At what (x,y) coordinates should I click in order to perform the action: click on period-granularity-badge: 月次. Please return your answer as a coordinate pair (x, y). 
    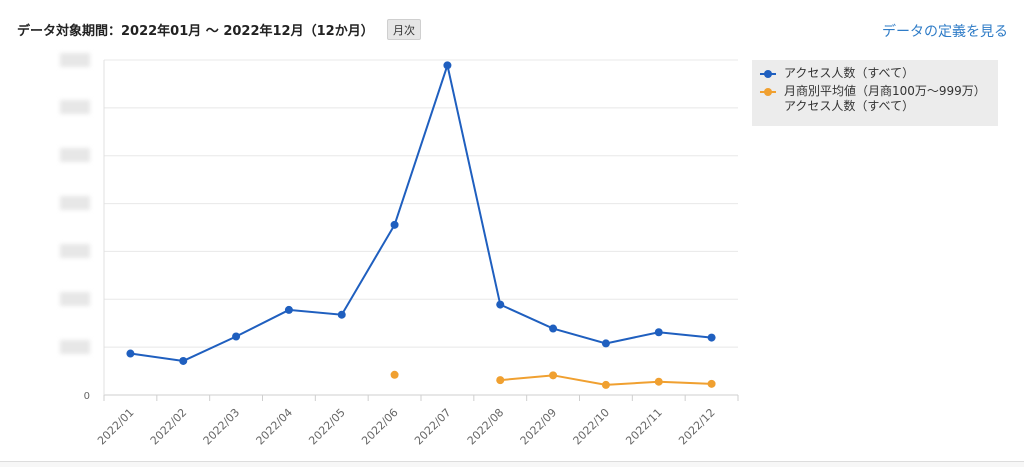
    Looking at the image, I should click on (404, 29).